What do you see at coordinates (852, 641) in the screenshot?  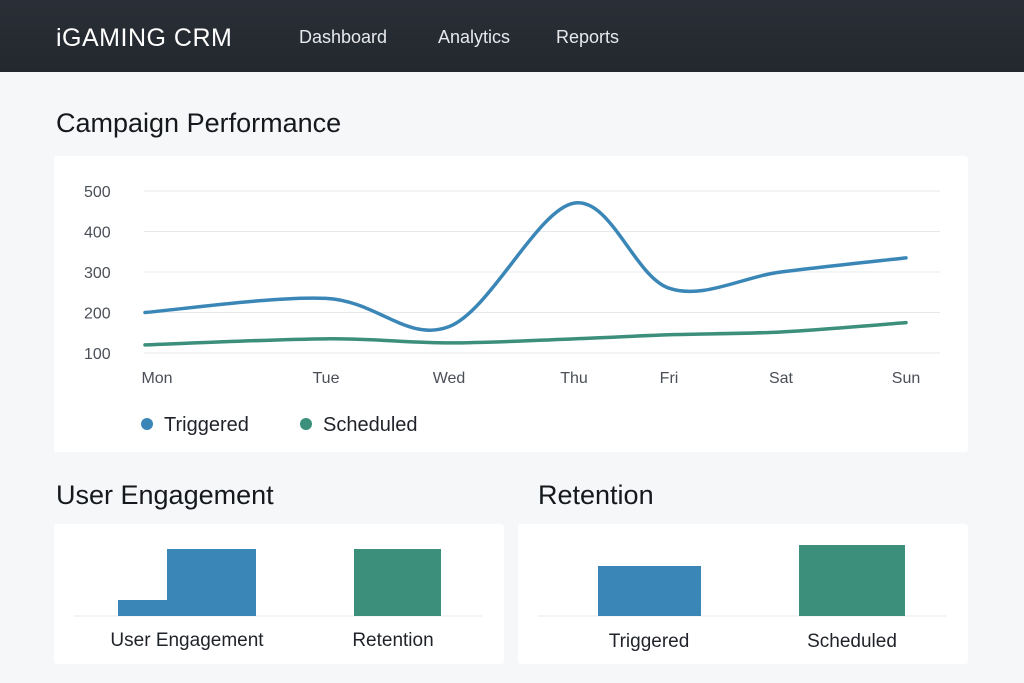 I see `bar-category-label: Scheduled` at bounding box center [852, 641].